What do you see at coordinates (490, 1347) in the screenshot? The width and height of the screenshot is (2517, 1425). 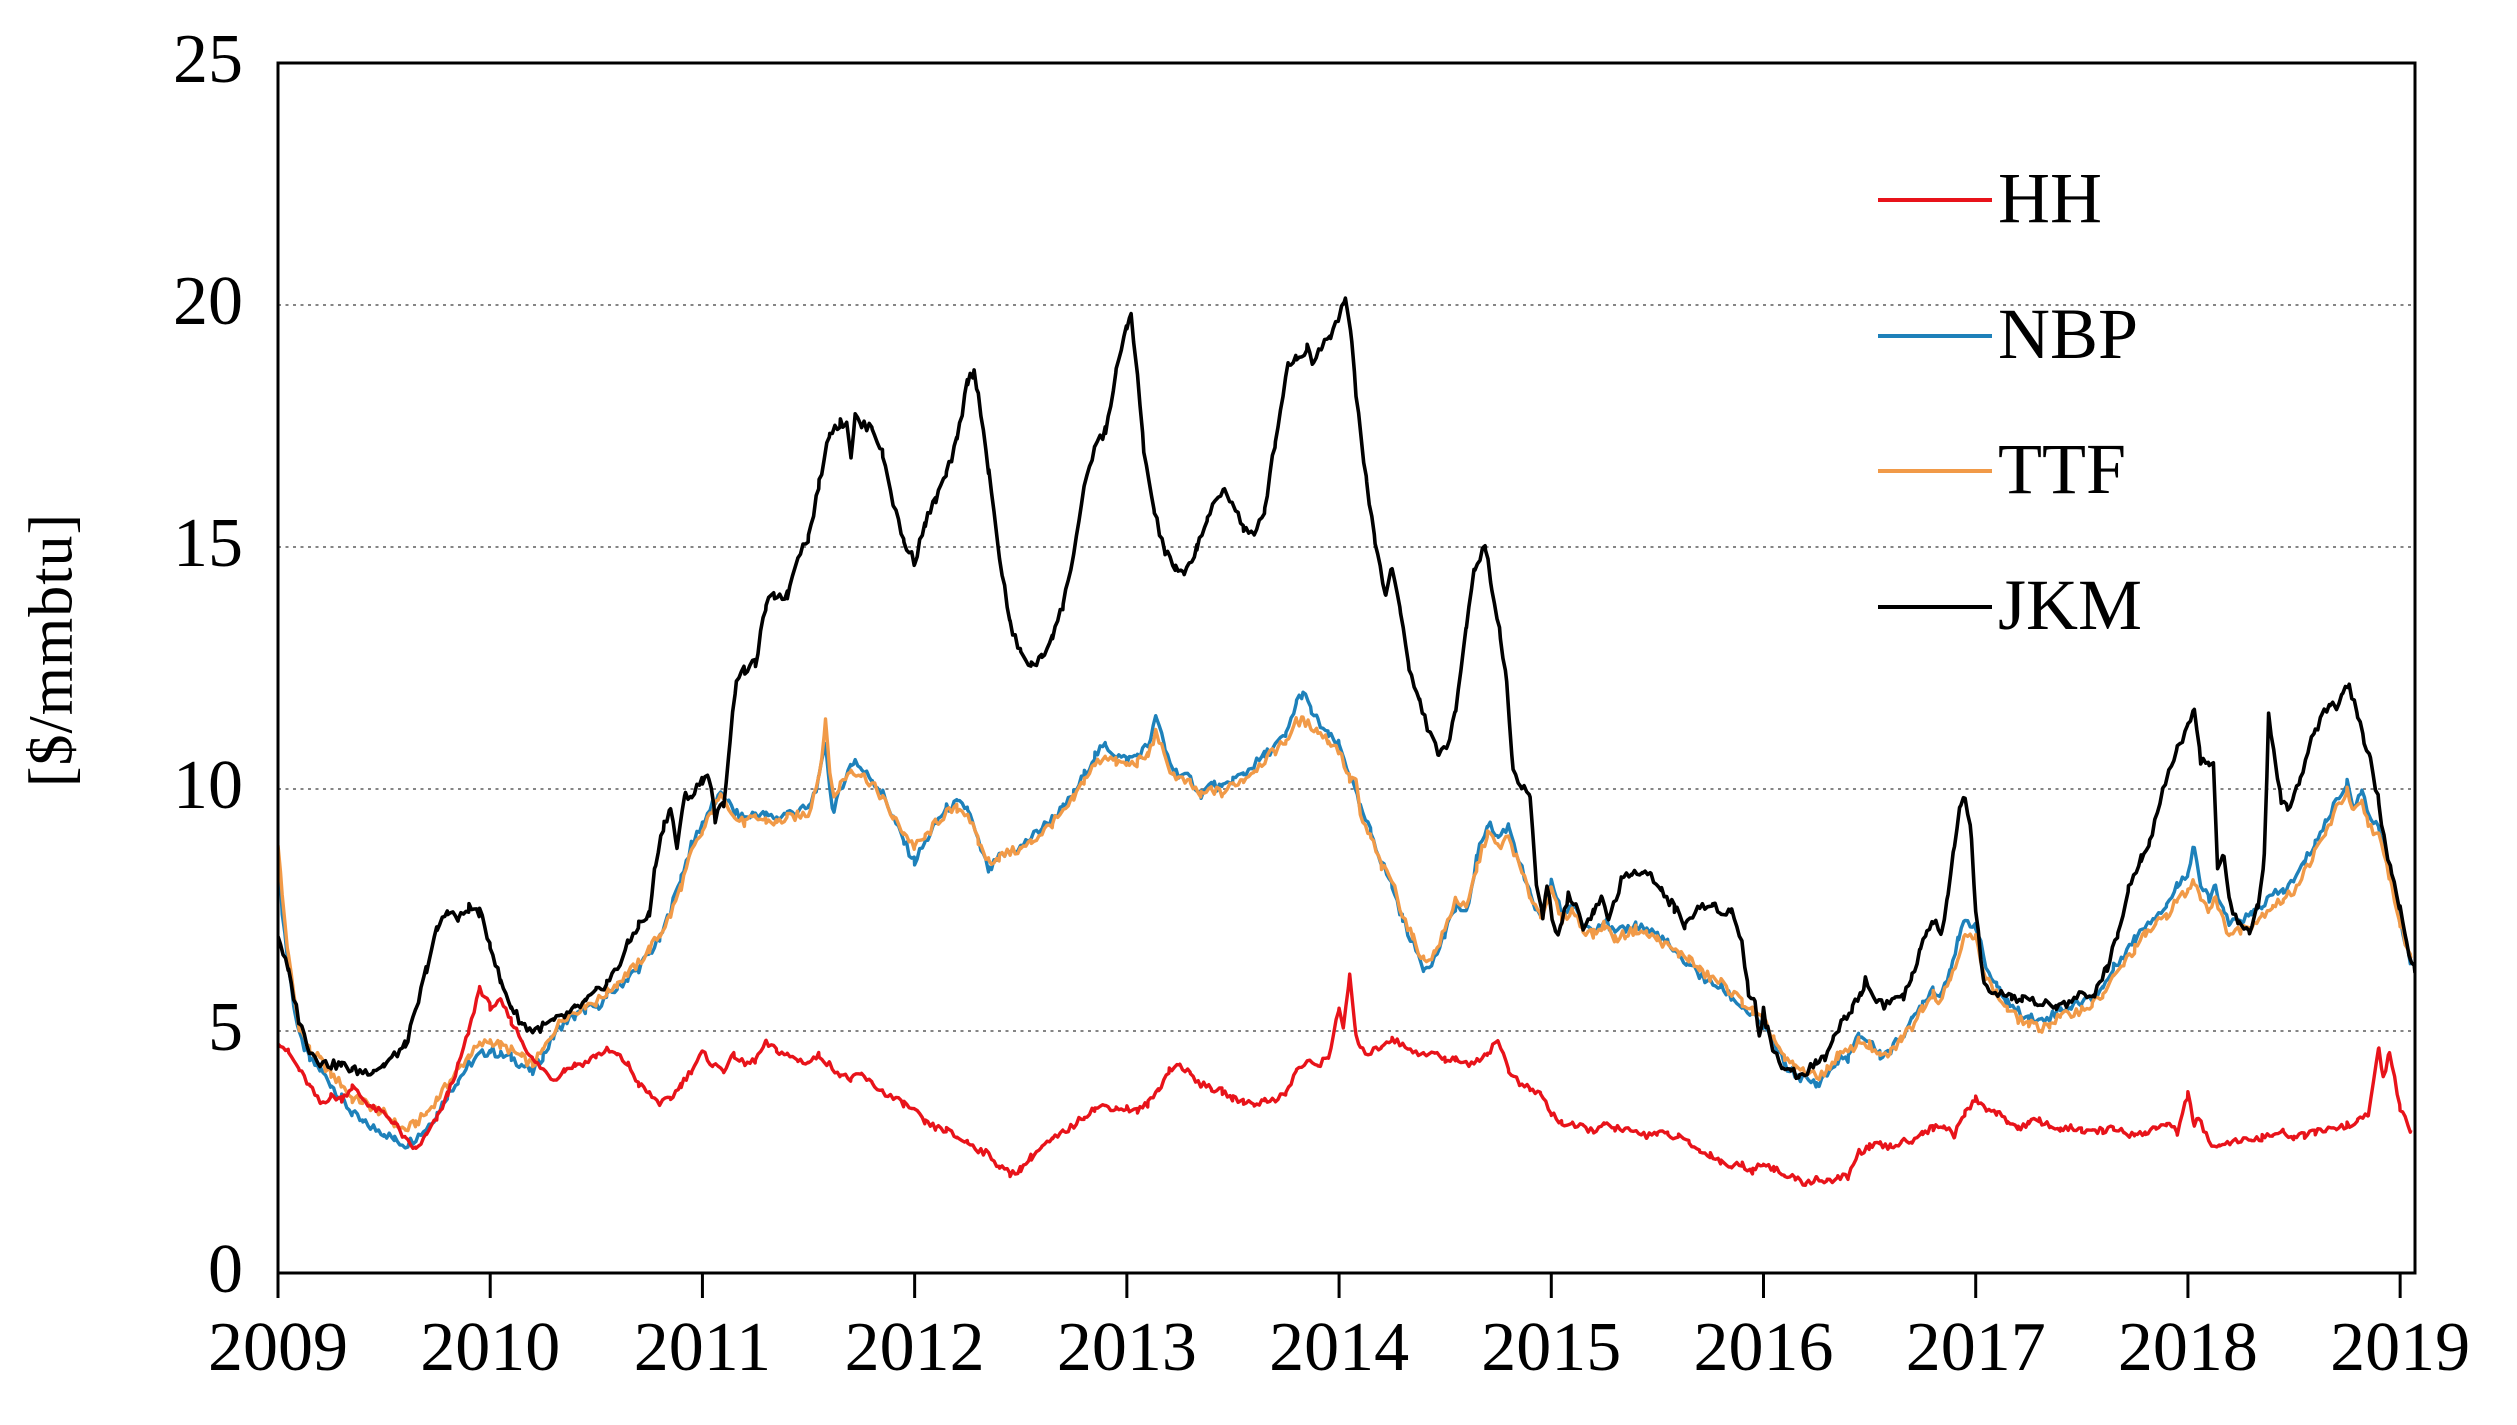 I see `x-tick-label: 2010` at bounding box center [490, 1347].